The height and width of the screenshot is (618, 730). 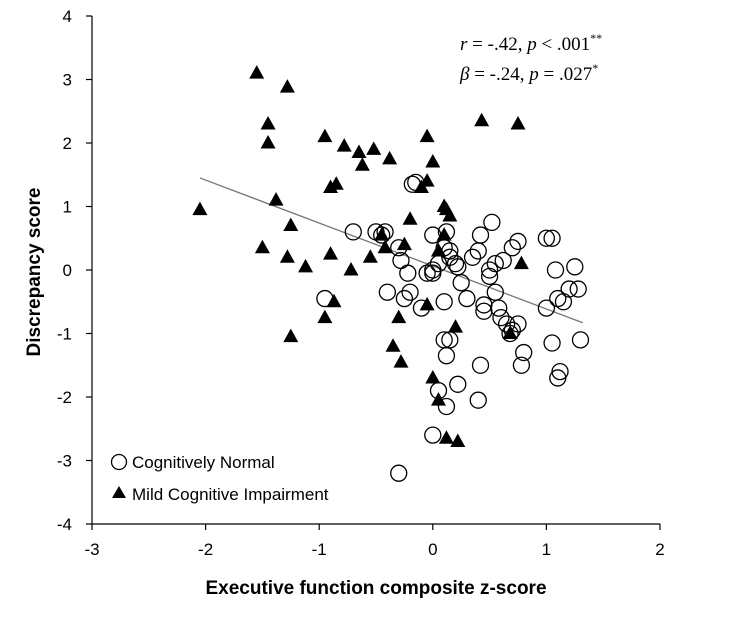 What do you see at coordinates (546, 549) in the screenshot?
I see `x-tick-label: 1` at bounding box center [546, 549].